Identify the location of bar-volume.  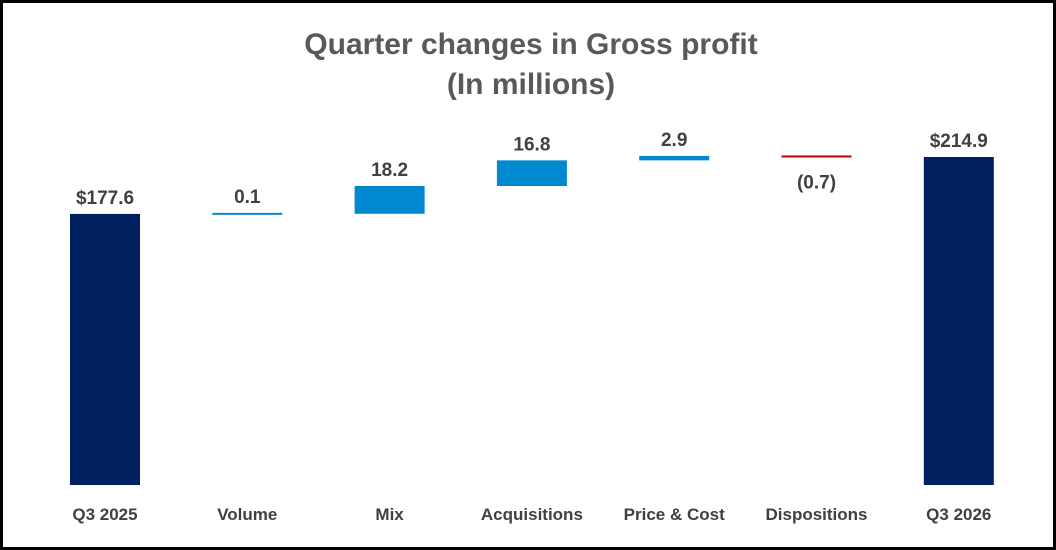
(247, 213).